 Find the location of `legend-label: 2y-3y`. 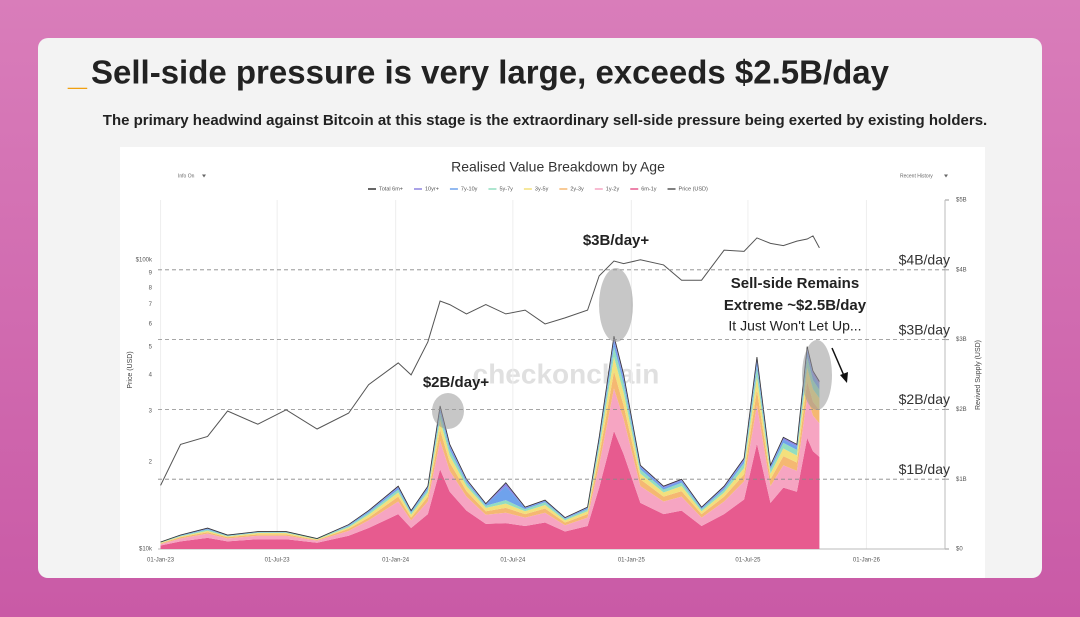

legend-label: 2y-3y is located at coordinates (577, 189).